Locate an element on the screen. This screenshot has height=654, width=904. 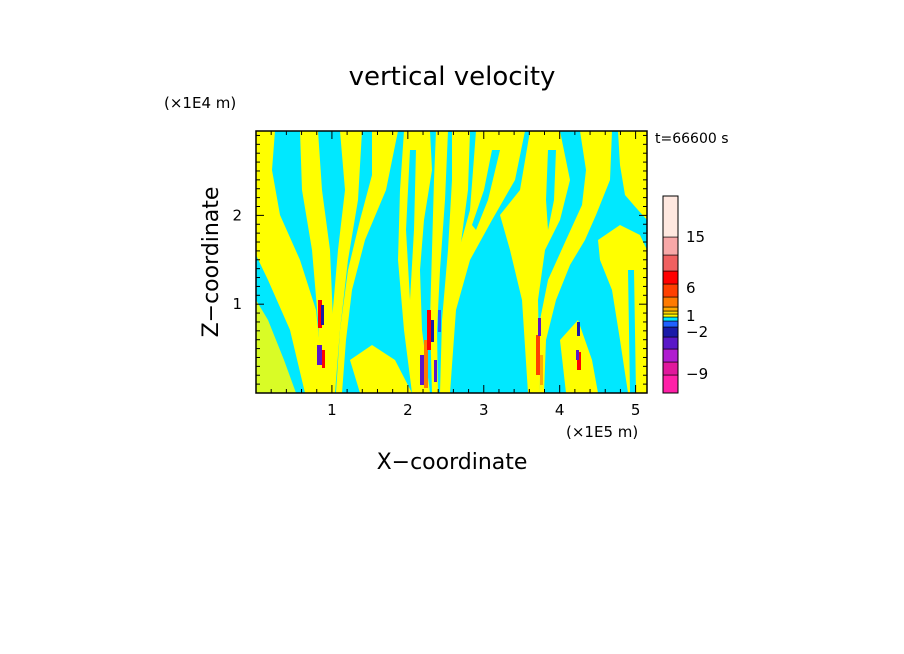
y-tick-label: 2 is located at coordinates (237, 215).